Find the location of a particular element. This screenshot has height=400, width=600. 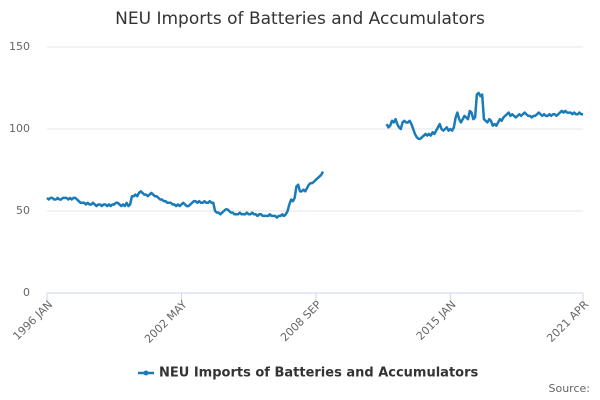

y-tick-label: 50 is located at coordinates (23, 210).